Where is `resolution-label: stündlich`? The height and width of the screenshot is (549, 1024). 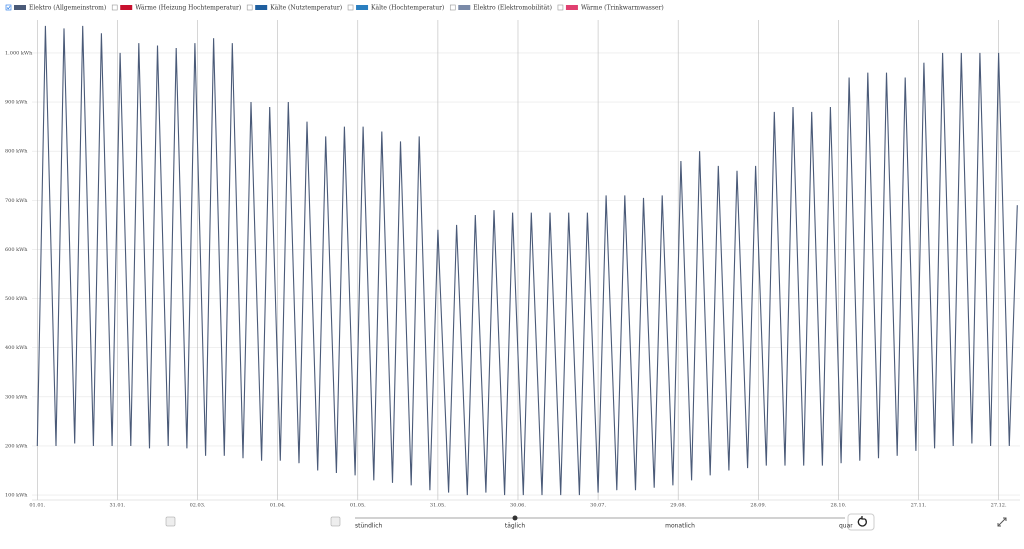 resolution-label: stündlich is located at coordinates (369, 526).